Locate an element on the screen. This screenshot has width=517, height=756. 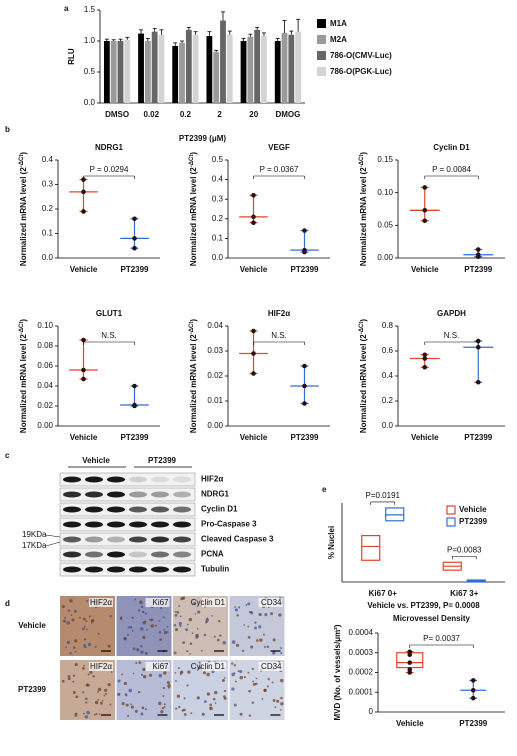
blot-group-label: Vehicle is located at coordinates (96, 460).